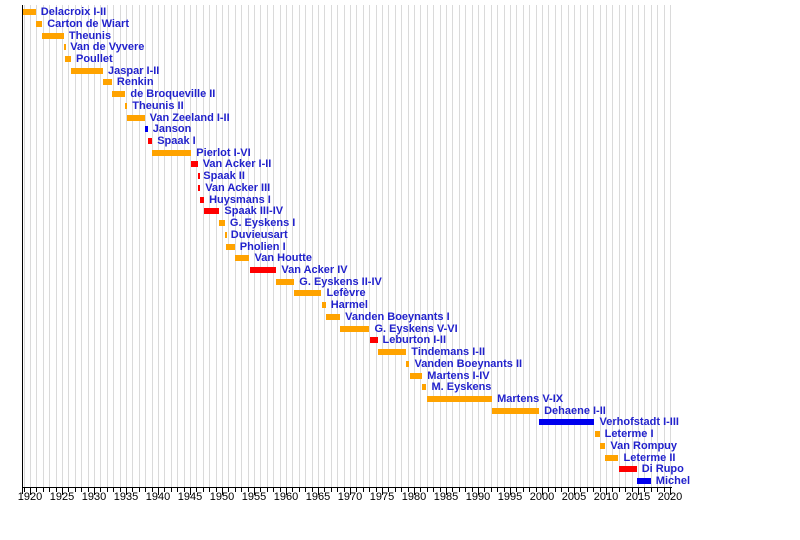 The image size is (800, 540). Describe the element at coordinates (416, 328) in the screenshot. I see `pm-label: G. Eyskens V-VI` at that location.